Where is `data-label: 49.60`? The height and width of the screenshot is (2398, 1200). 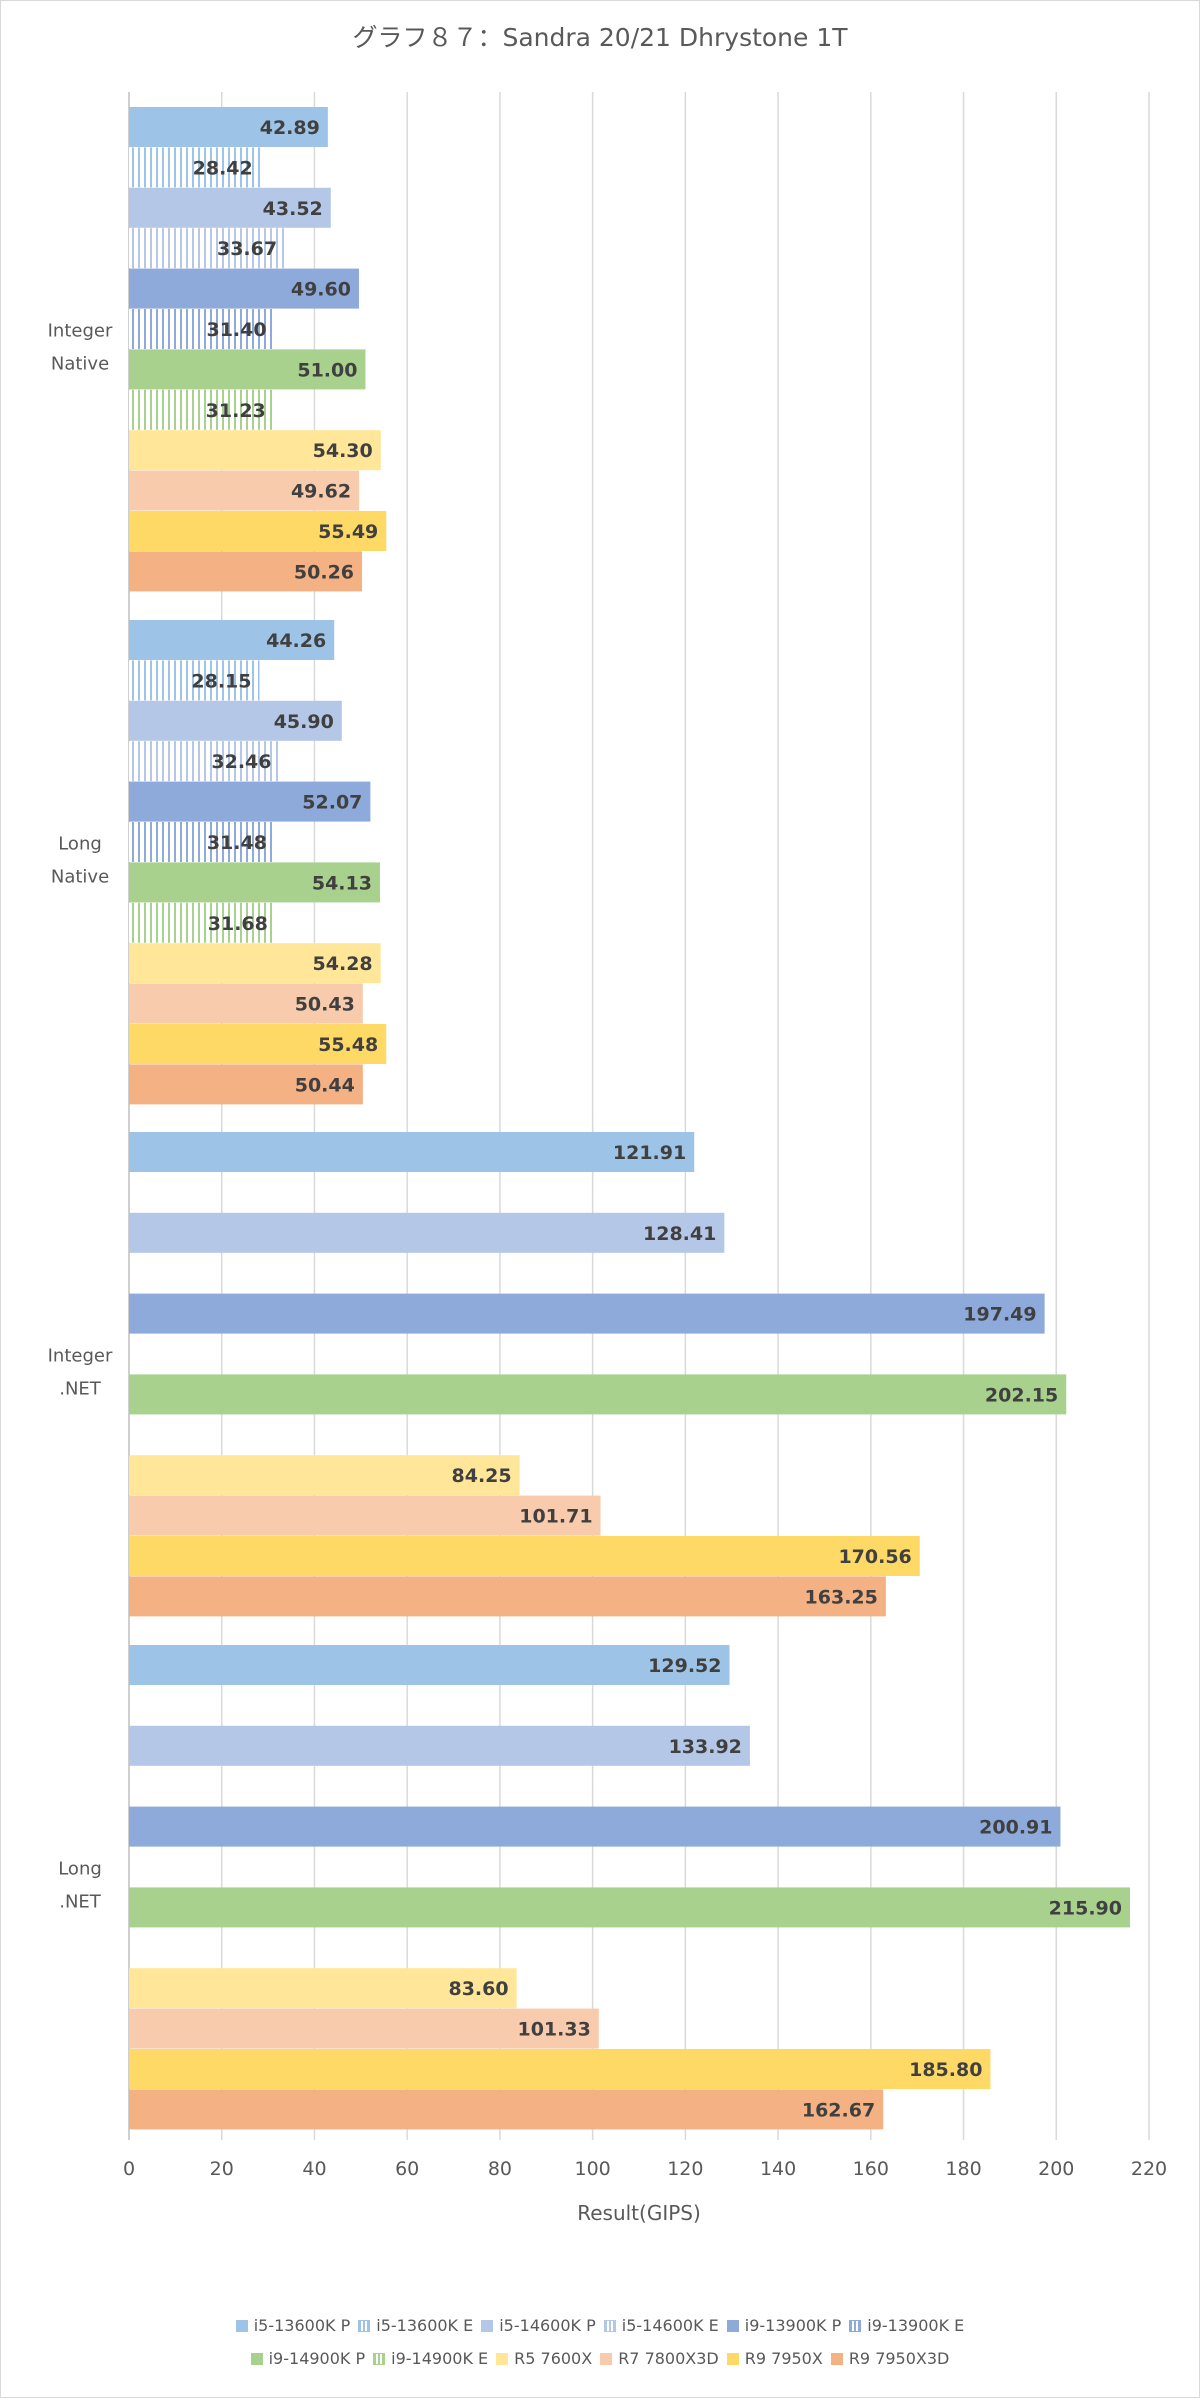 data-label: 49.60 is located at coordinates (321, 290).